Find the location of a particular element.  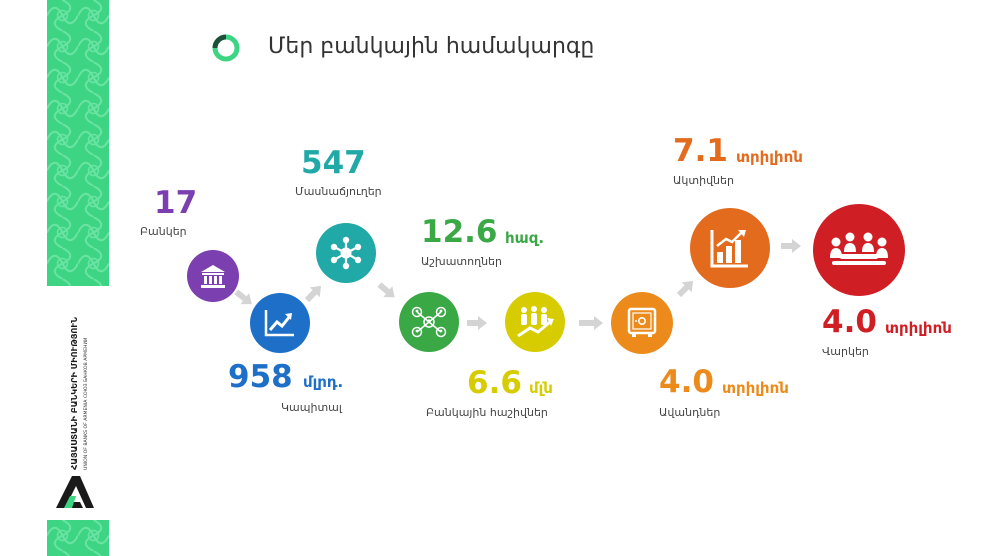

loans-unit: տրիլիոն is located at coordinates (918, 328).